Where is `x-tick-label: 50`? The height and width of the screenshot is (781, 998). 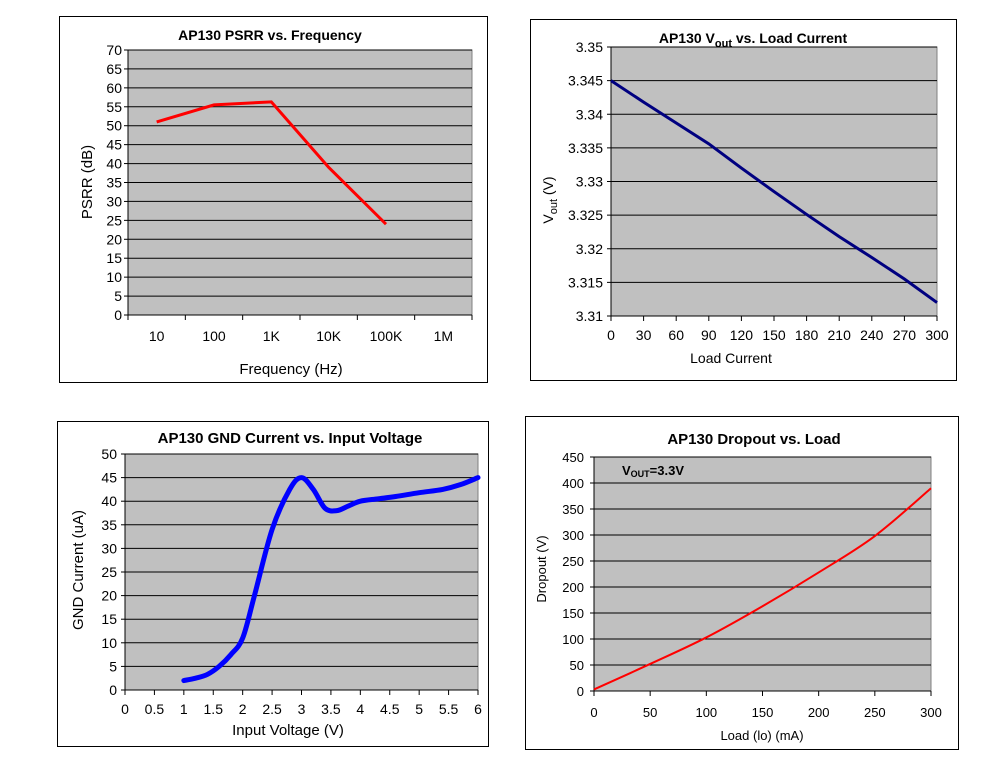
x-tick-label: 50 is located at coordinates (650, 712).